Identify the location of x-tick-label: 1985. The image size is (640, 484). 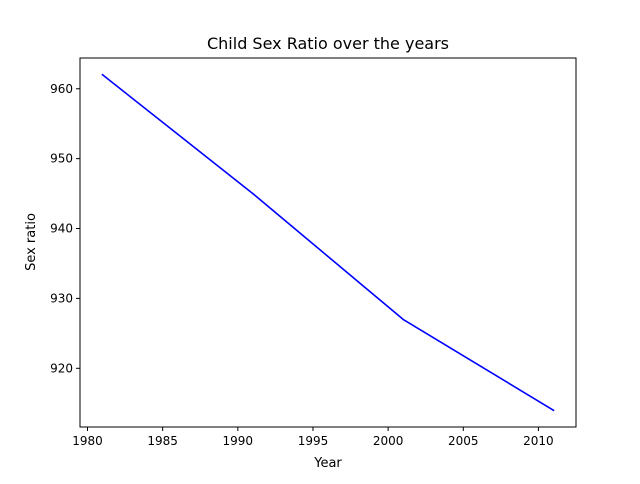
(162, 441).